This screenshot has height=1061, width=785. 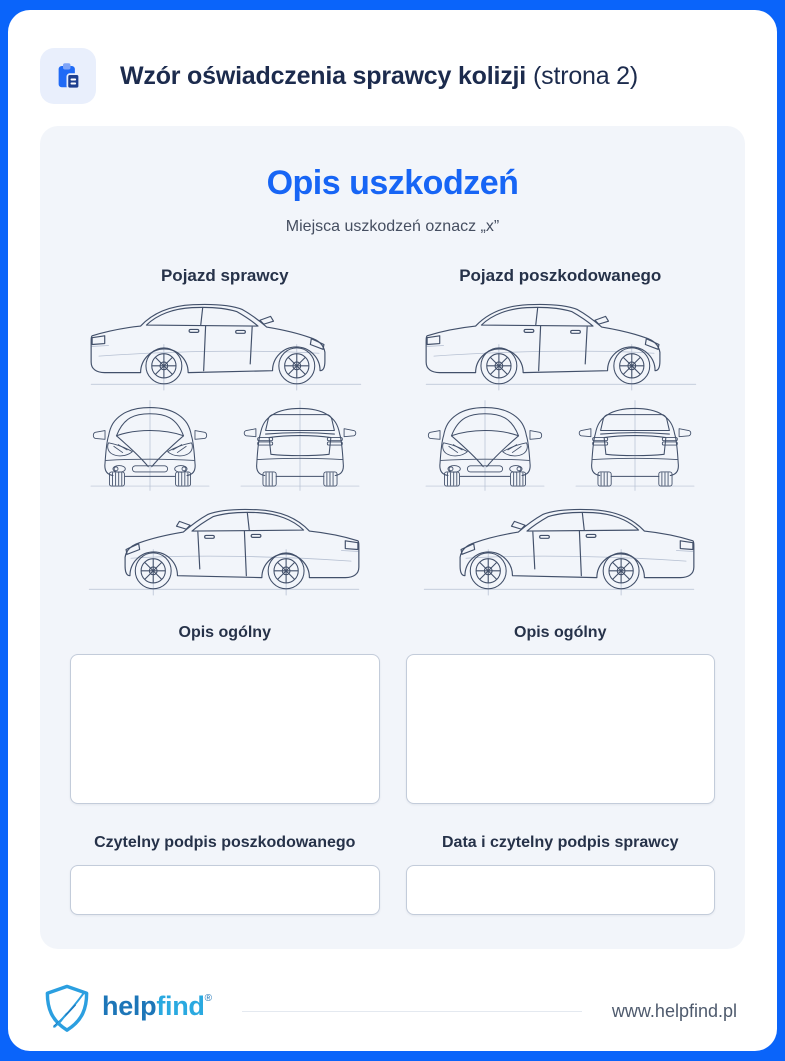 I want to click on column-header: Pojazd sprawcy, so click(x=224, y=275).